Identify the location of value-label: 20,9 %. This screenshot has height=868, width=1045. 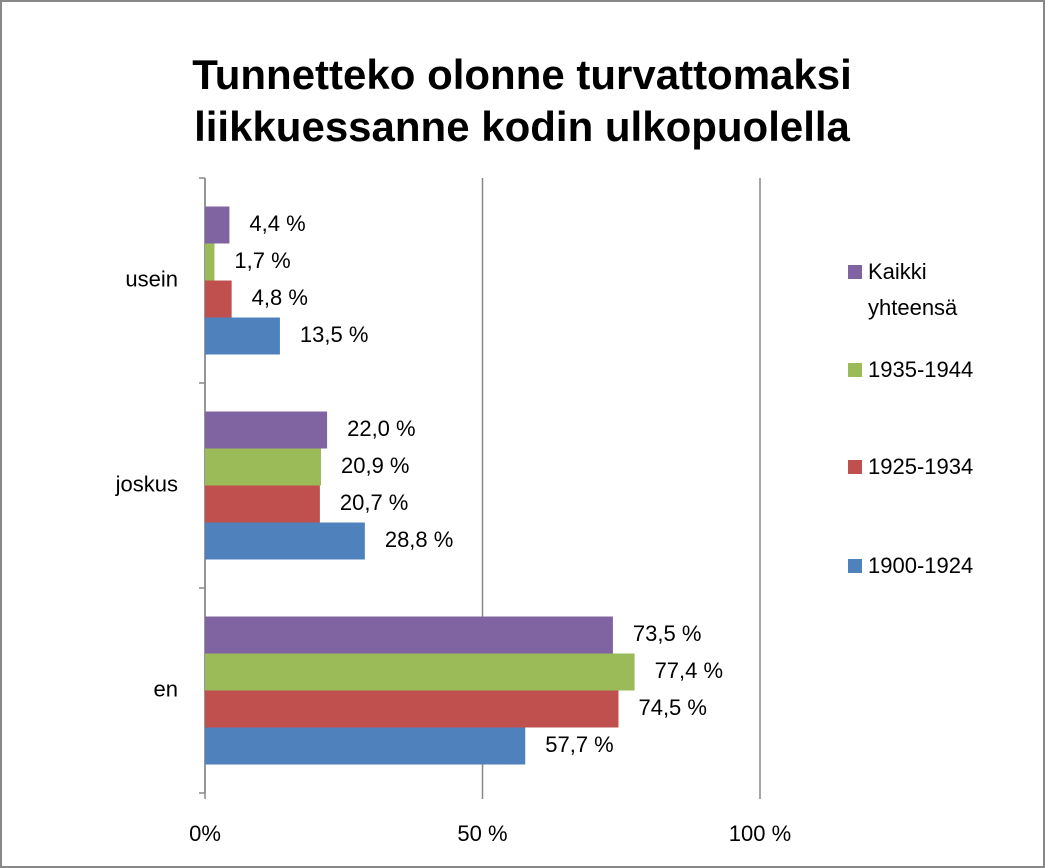
(375, 465).